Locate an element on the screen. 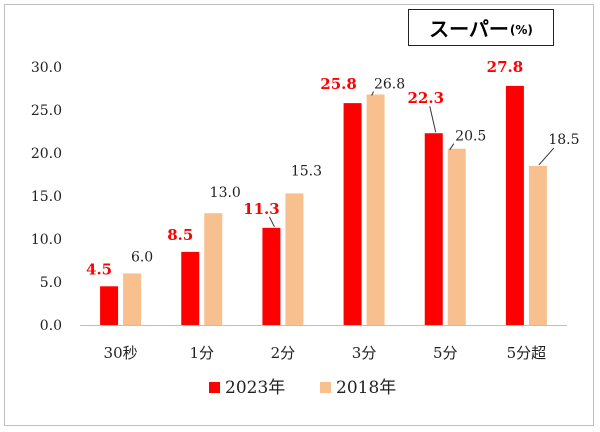 The image size is (600, 432). y-tick-label: 25.0 is located at coordinates (46, 111).